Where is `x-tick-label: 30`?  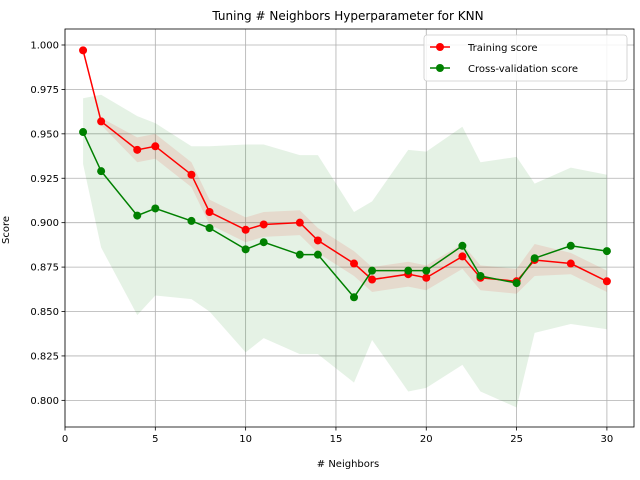
x-tick-label: 30 is located at coordinates (607, 439).